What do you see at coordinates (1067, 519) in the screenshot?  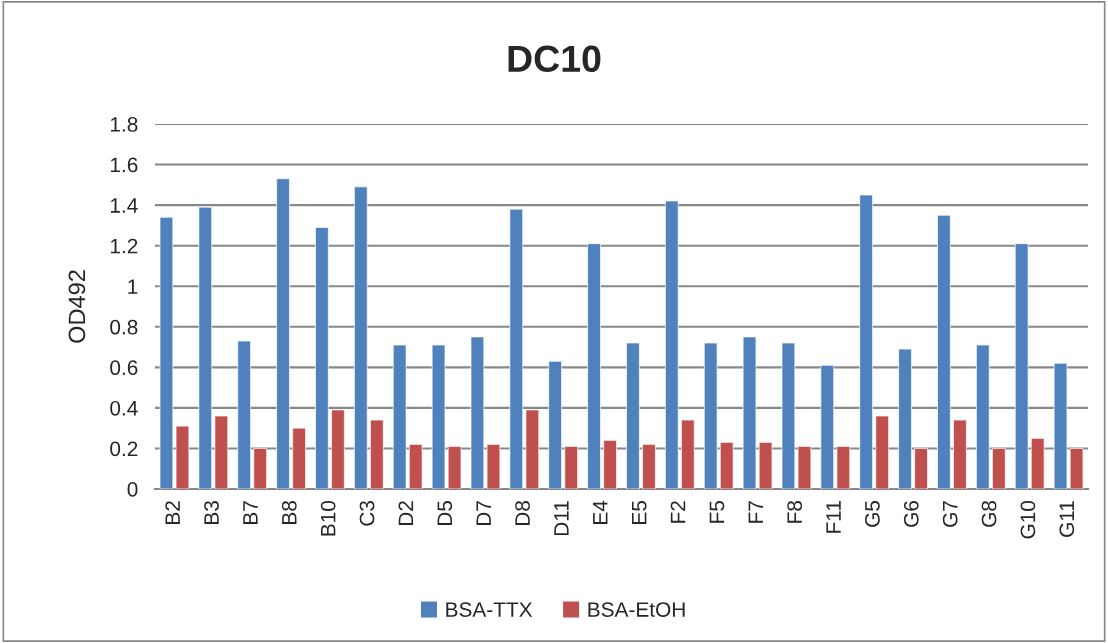 I see `x-tick-label: G11` at bounding box center [1067, 519].